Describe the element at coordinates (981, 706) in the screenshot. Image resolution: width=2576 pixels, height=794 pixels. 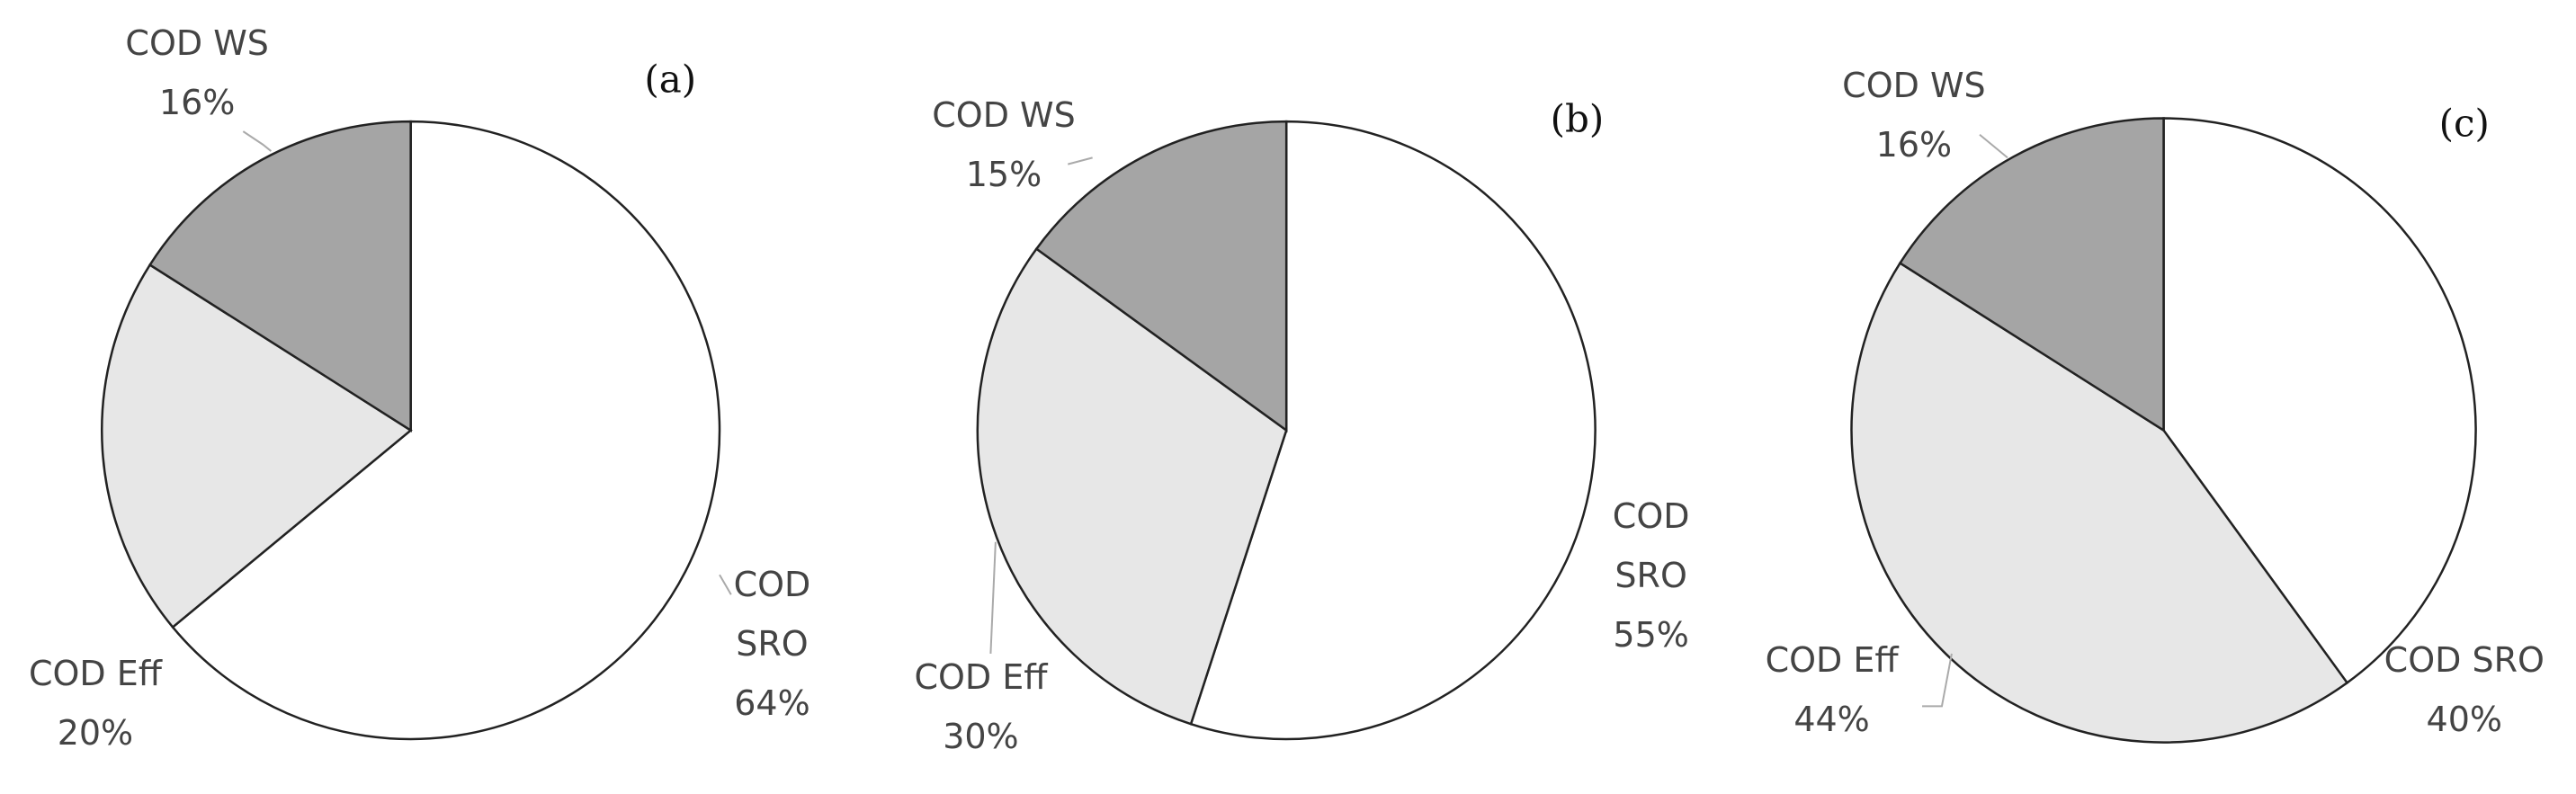
I see `data-label: COD Eff 30%` at that location.